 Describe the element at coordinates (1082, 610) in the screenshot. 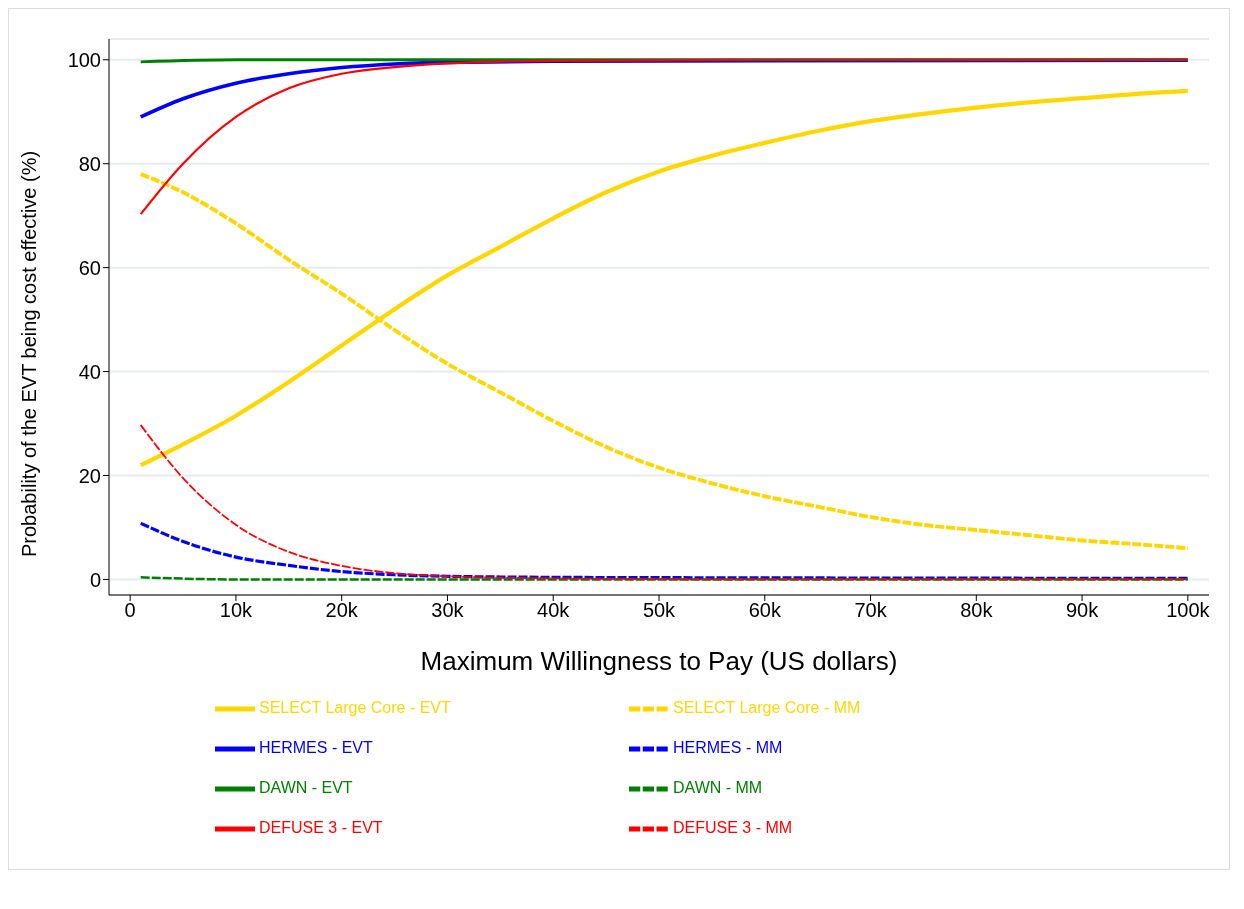

I see `x-tick-label: 90k` at that location.